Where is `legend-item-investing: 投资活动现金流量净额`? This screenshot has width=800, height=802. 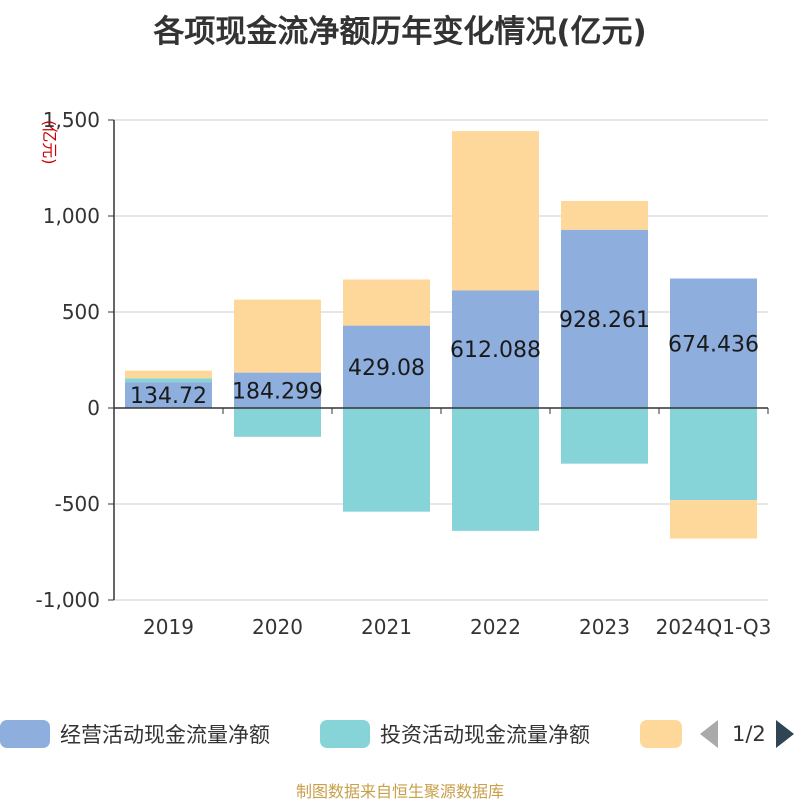
legend-item-investing: 投资活动现金流量净额 is located at coordinates (455, 734).